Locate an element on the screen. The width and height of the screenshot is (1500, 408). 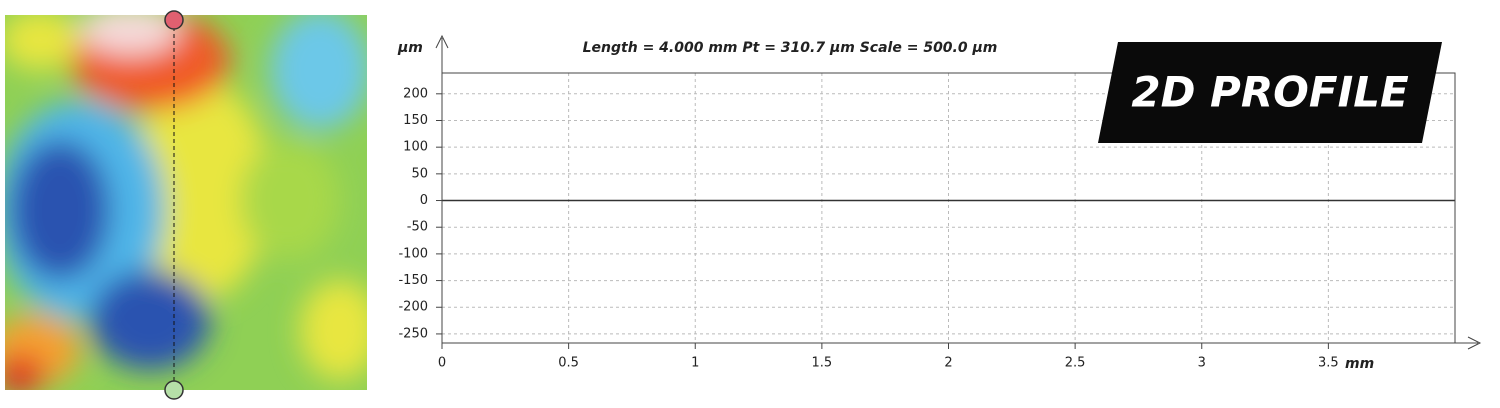
x-tick-label: 2 is located at coordinates (948, 363).